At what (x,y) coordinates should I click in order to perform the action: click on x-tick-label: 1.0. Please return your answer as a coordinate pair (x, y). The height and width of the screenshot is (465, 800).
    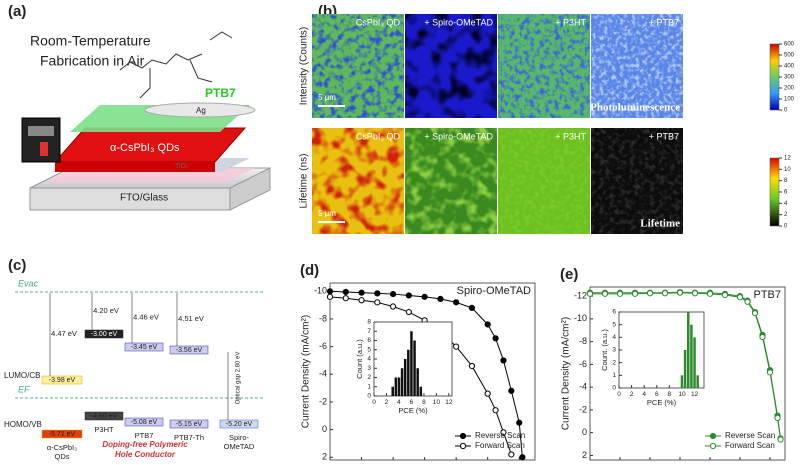
    Looking at the image, I should click on (487, 464).